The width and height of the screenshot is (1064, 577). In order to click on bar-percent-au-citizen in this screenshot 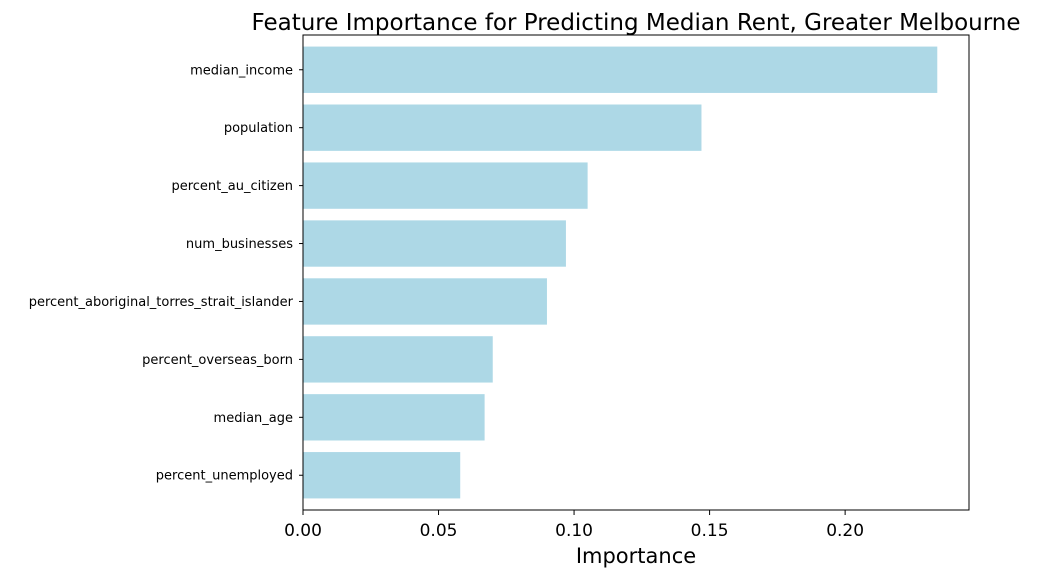, I will do `click(445, 185)`.